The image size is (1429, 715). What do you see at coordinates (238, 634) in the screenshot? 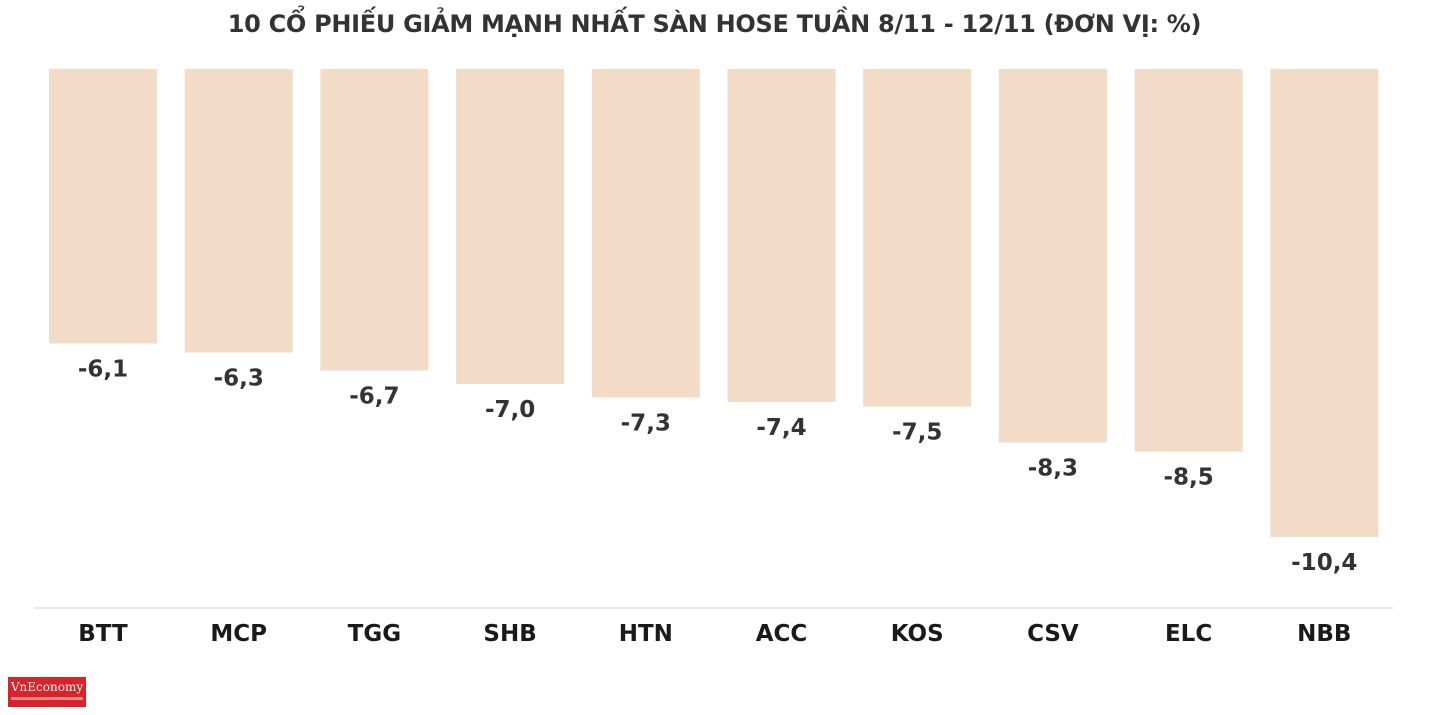
I see `category-label-mcp: MCP` at bounding box center [238, 634].